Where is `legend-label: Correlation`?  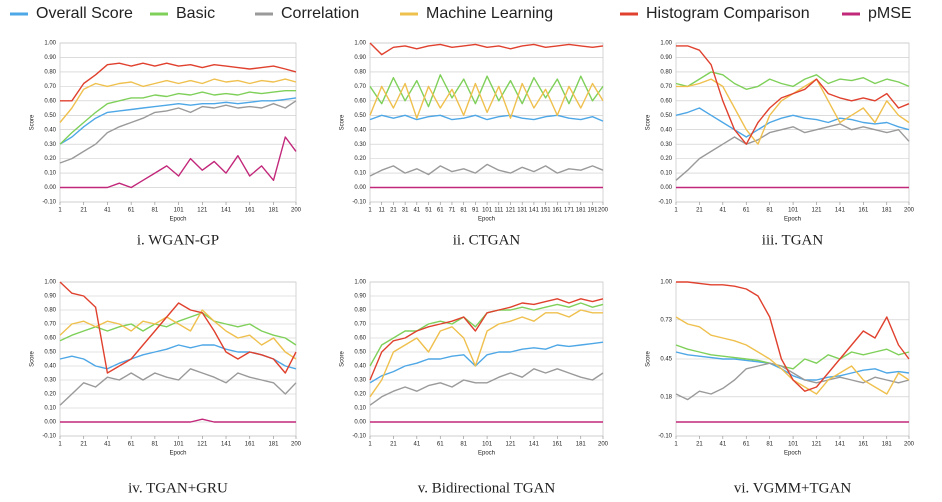
legend-label: Correlation is located at coordinates (320, 13).